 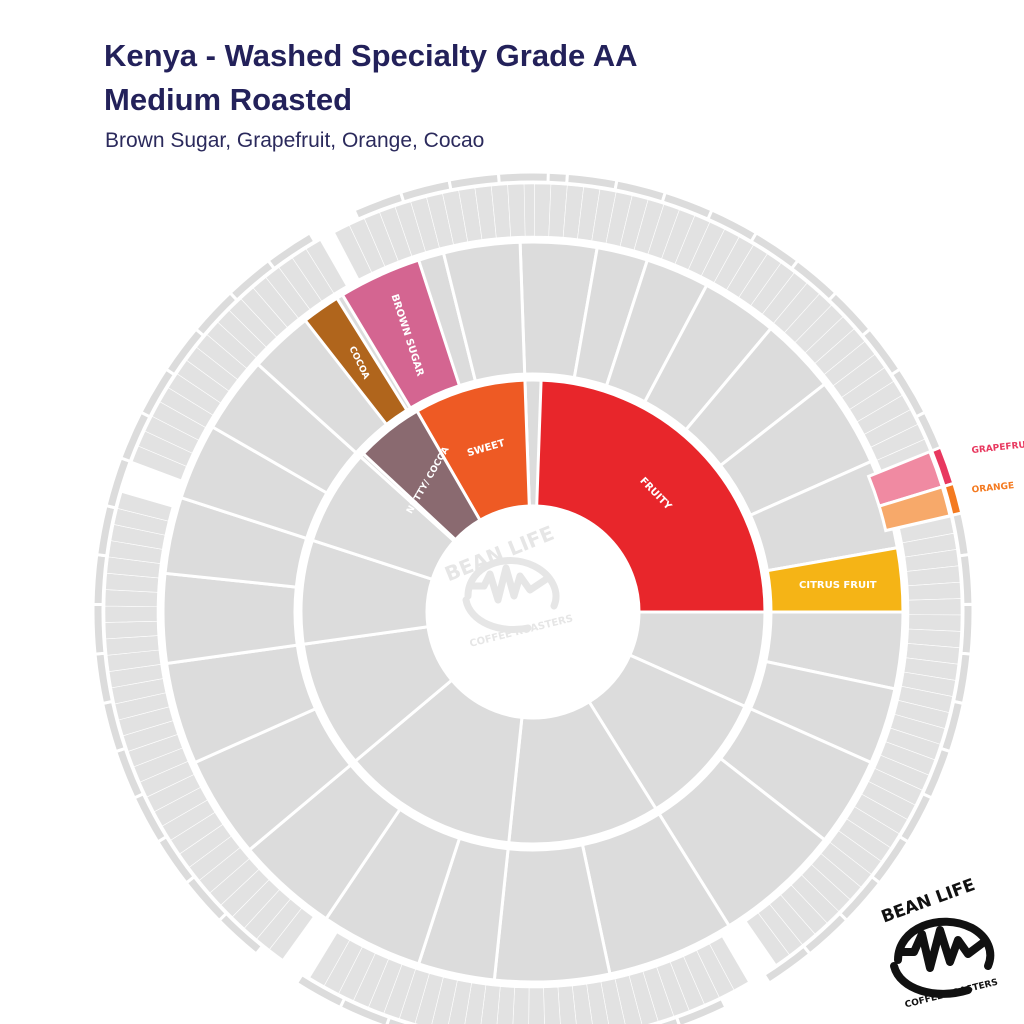 I want to click on grapefruit-label: GRAPEFRUIT, so click(x=997, y=447).